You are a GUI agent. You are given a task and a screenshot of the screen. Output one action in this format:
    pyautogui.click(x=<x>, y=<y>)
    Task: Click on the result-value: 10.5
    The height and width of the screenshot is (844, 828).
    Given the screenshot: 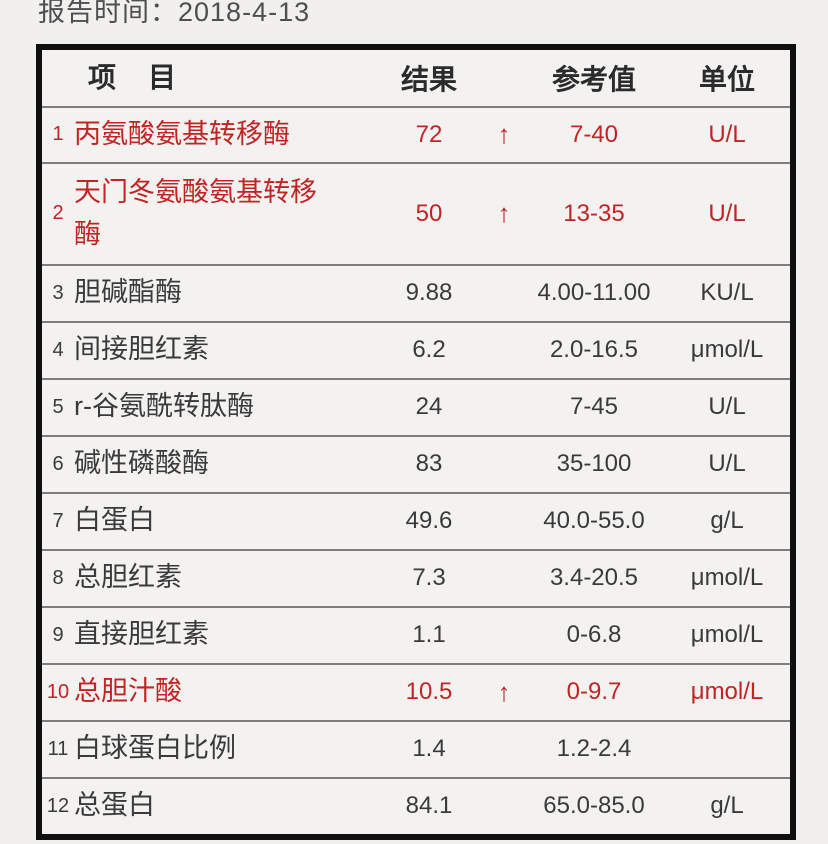 What is the action you would take?
    pyautogui.click(x=429, y=692)
    